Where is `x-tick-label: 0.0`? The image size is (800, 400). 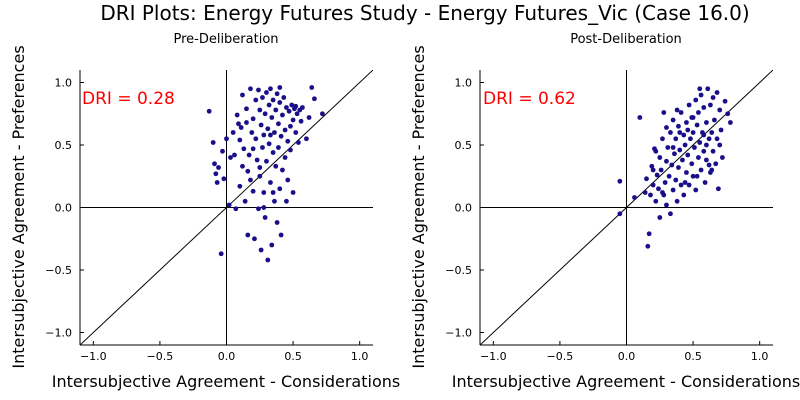 x-tick-label: 0.0 is located at coordinates (227, 356).